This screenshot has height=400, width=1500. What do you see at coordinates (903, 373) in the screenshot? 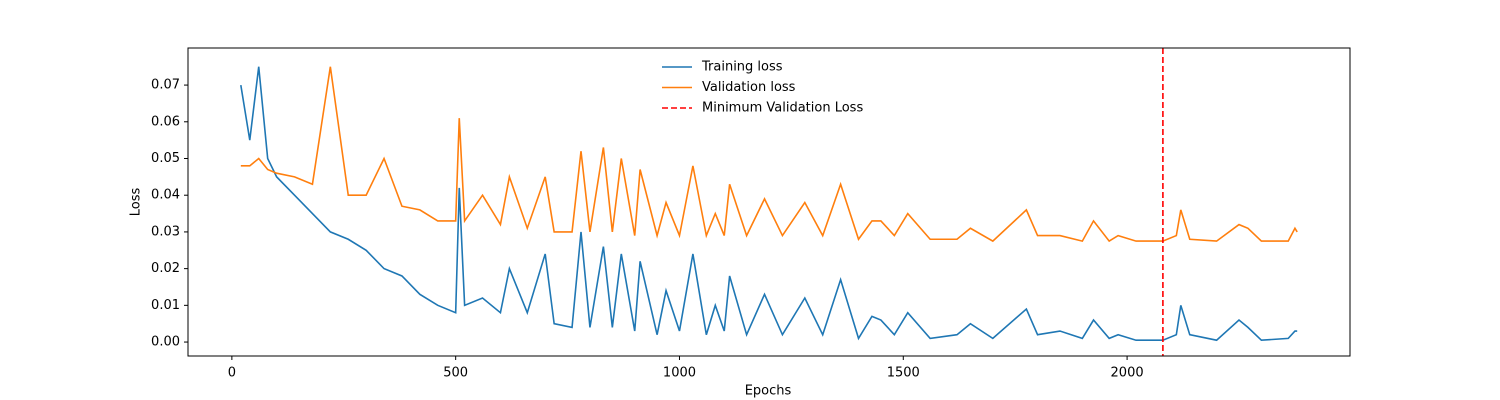
I see `x-tick-label: 1500` at bounding box center [903, 373].